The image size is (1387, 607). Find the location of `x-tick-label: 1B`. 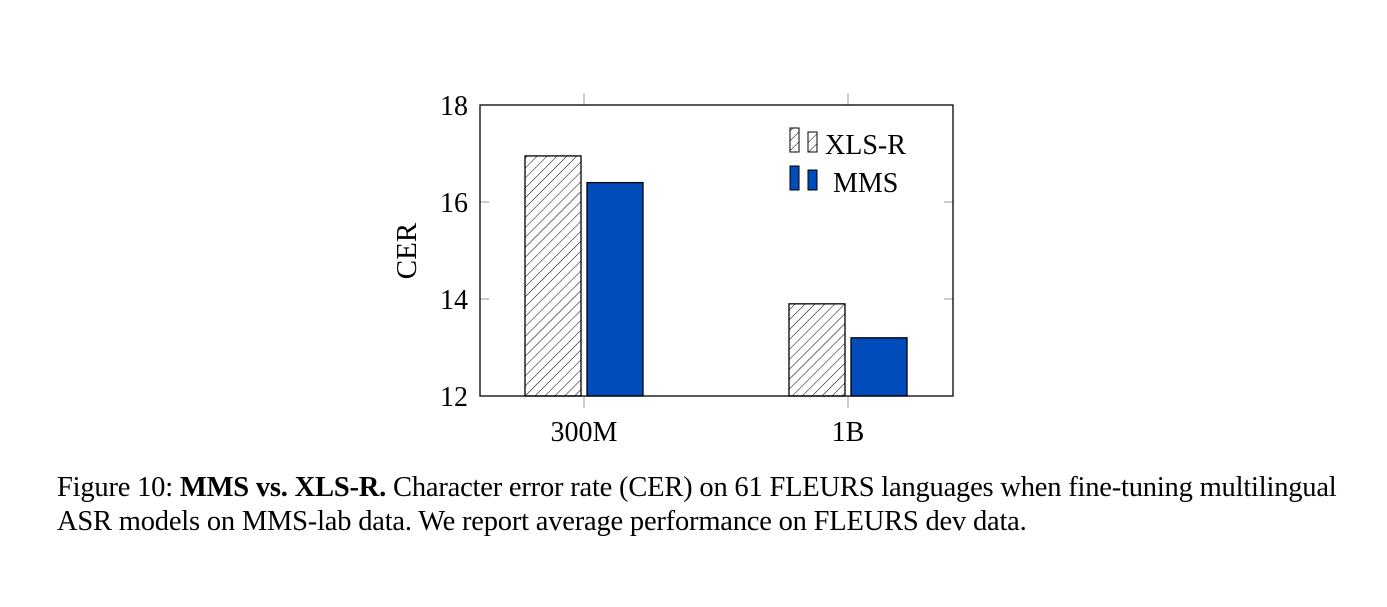

x-tick-label: 1B is located at coordinates (848, 432).